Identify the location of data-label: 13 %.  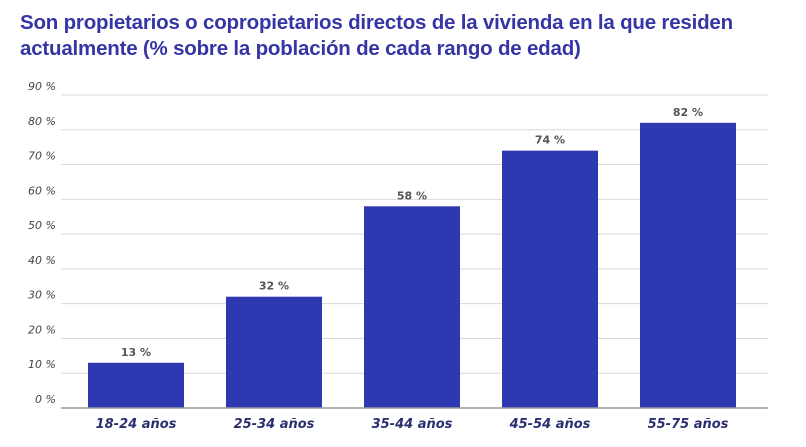
(136, 352).